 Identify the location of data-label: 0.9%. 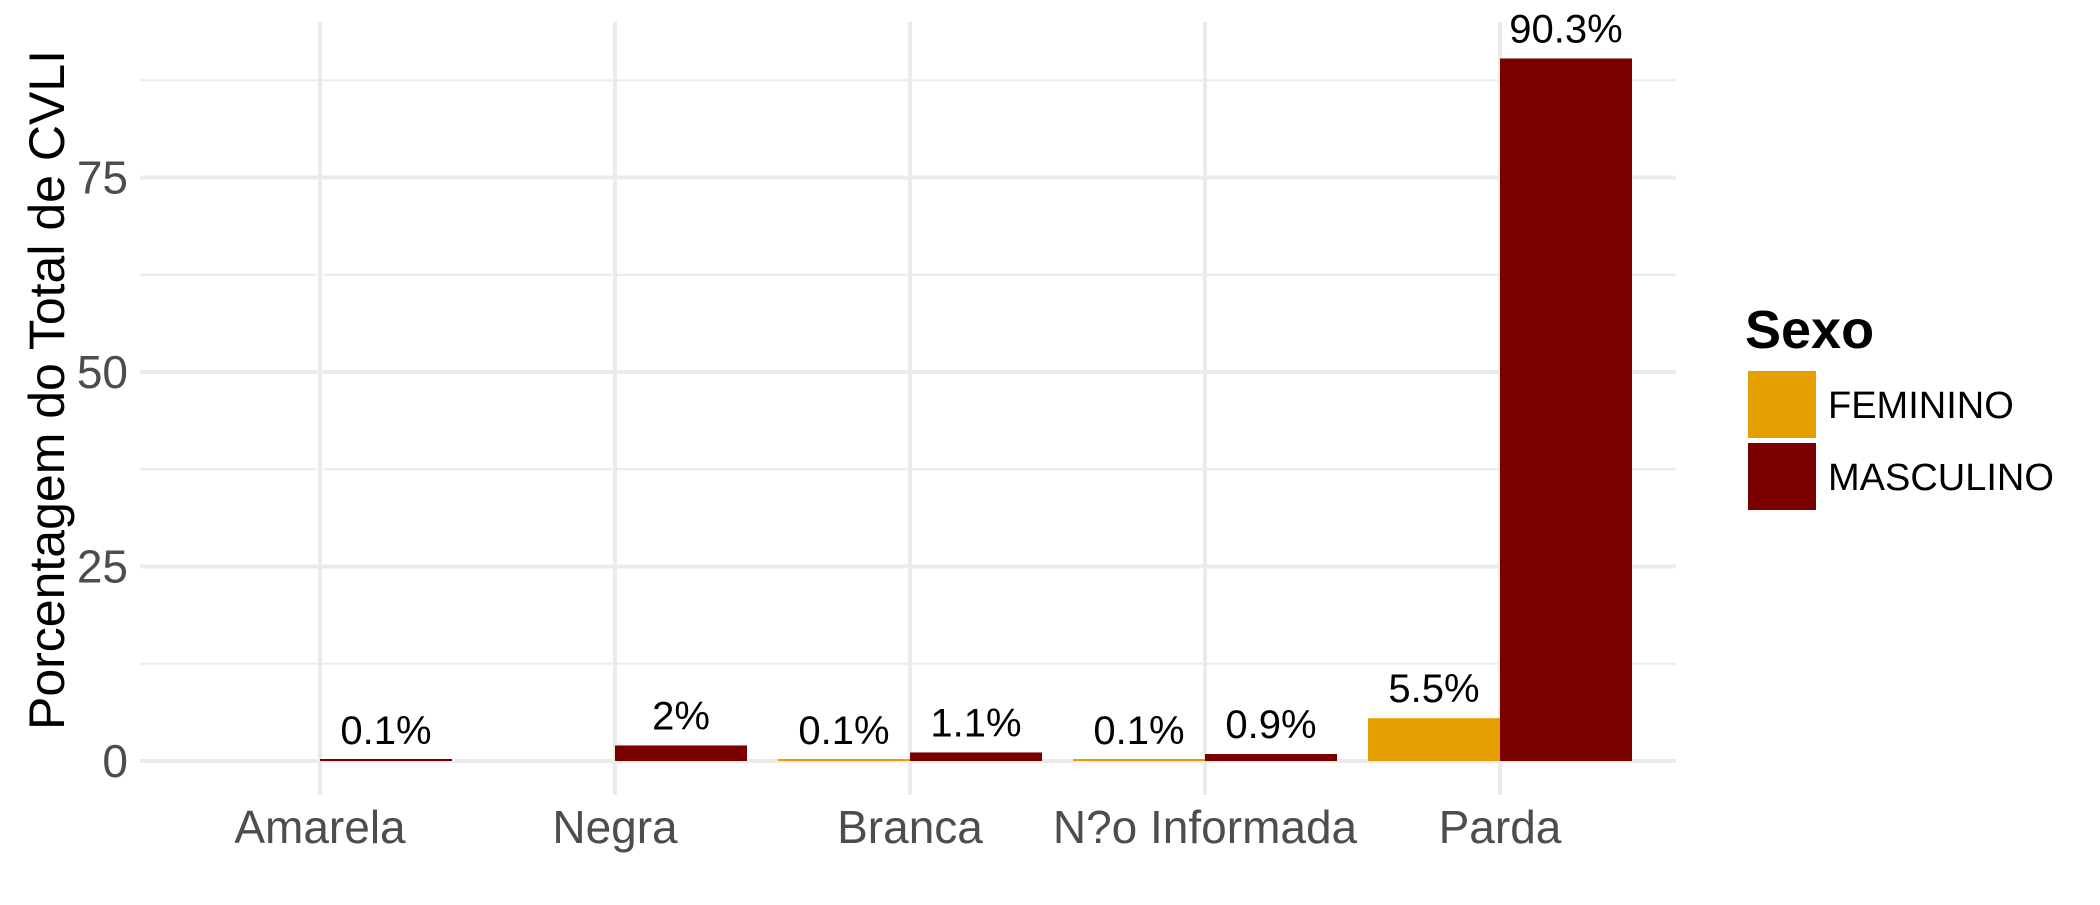
(1270, 725).